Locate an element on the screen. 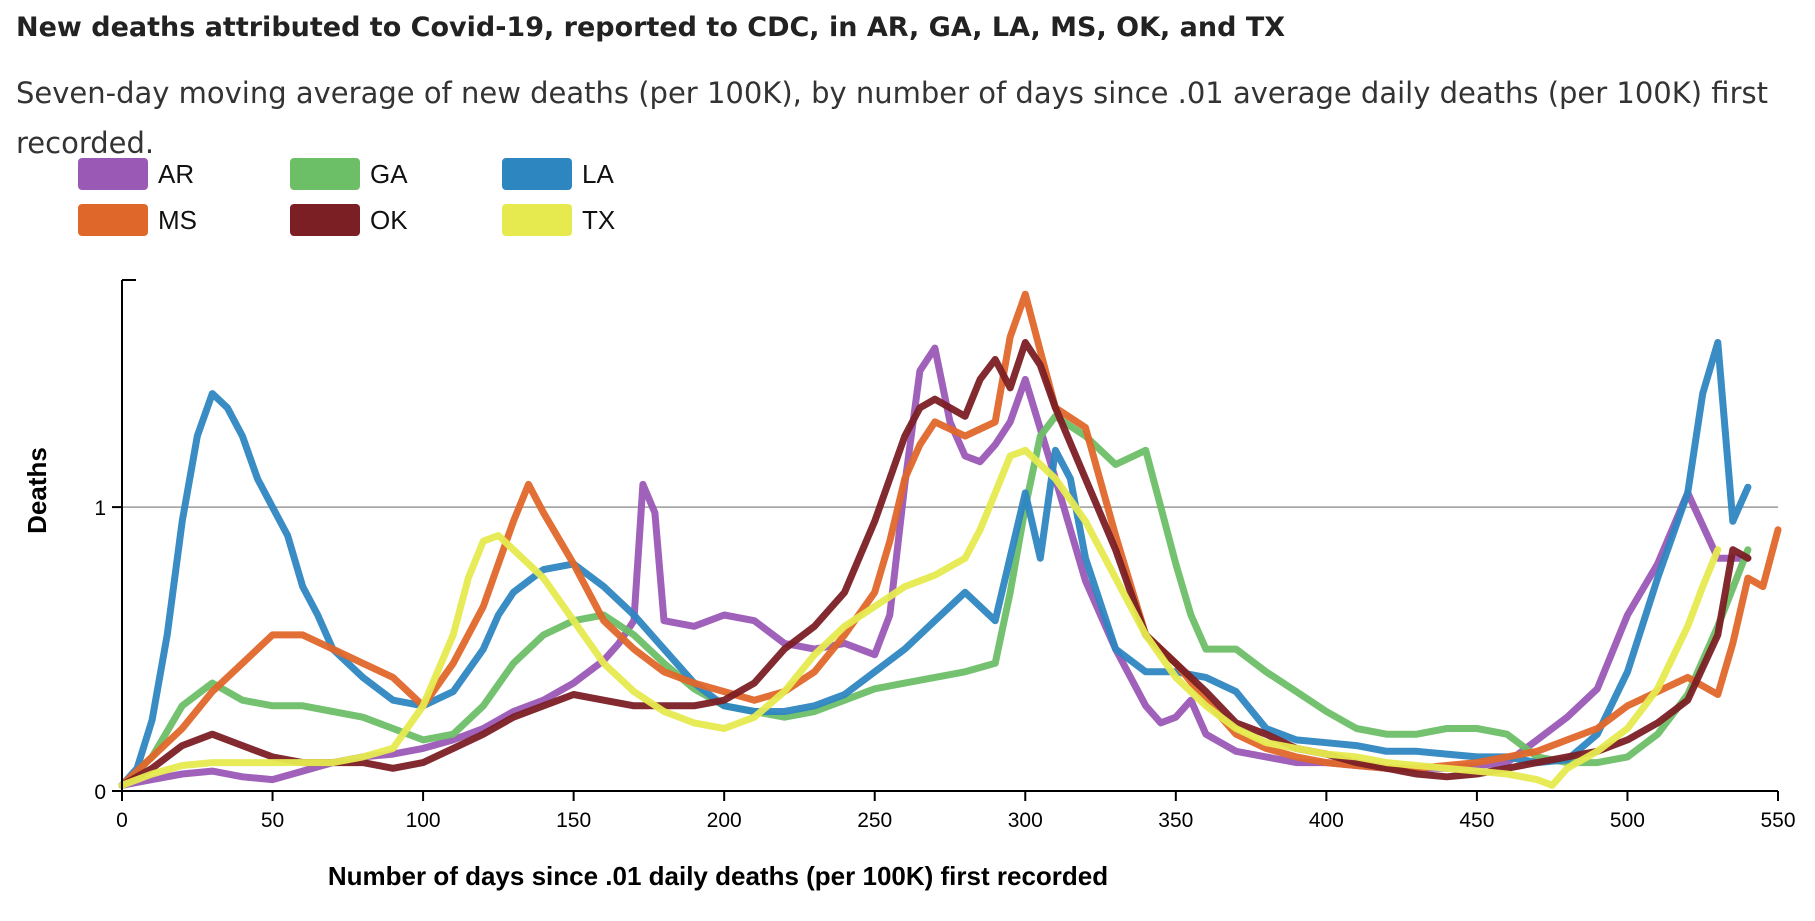  legend-label-ok: OK is located at coordinates (389, 219).